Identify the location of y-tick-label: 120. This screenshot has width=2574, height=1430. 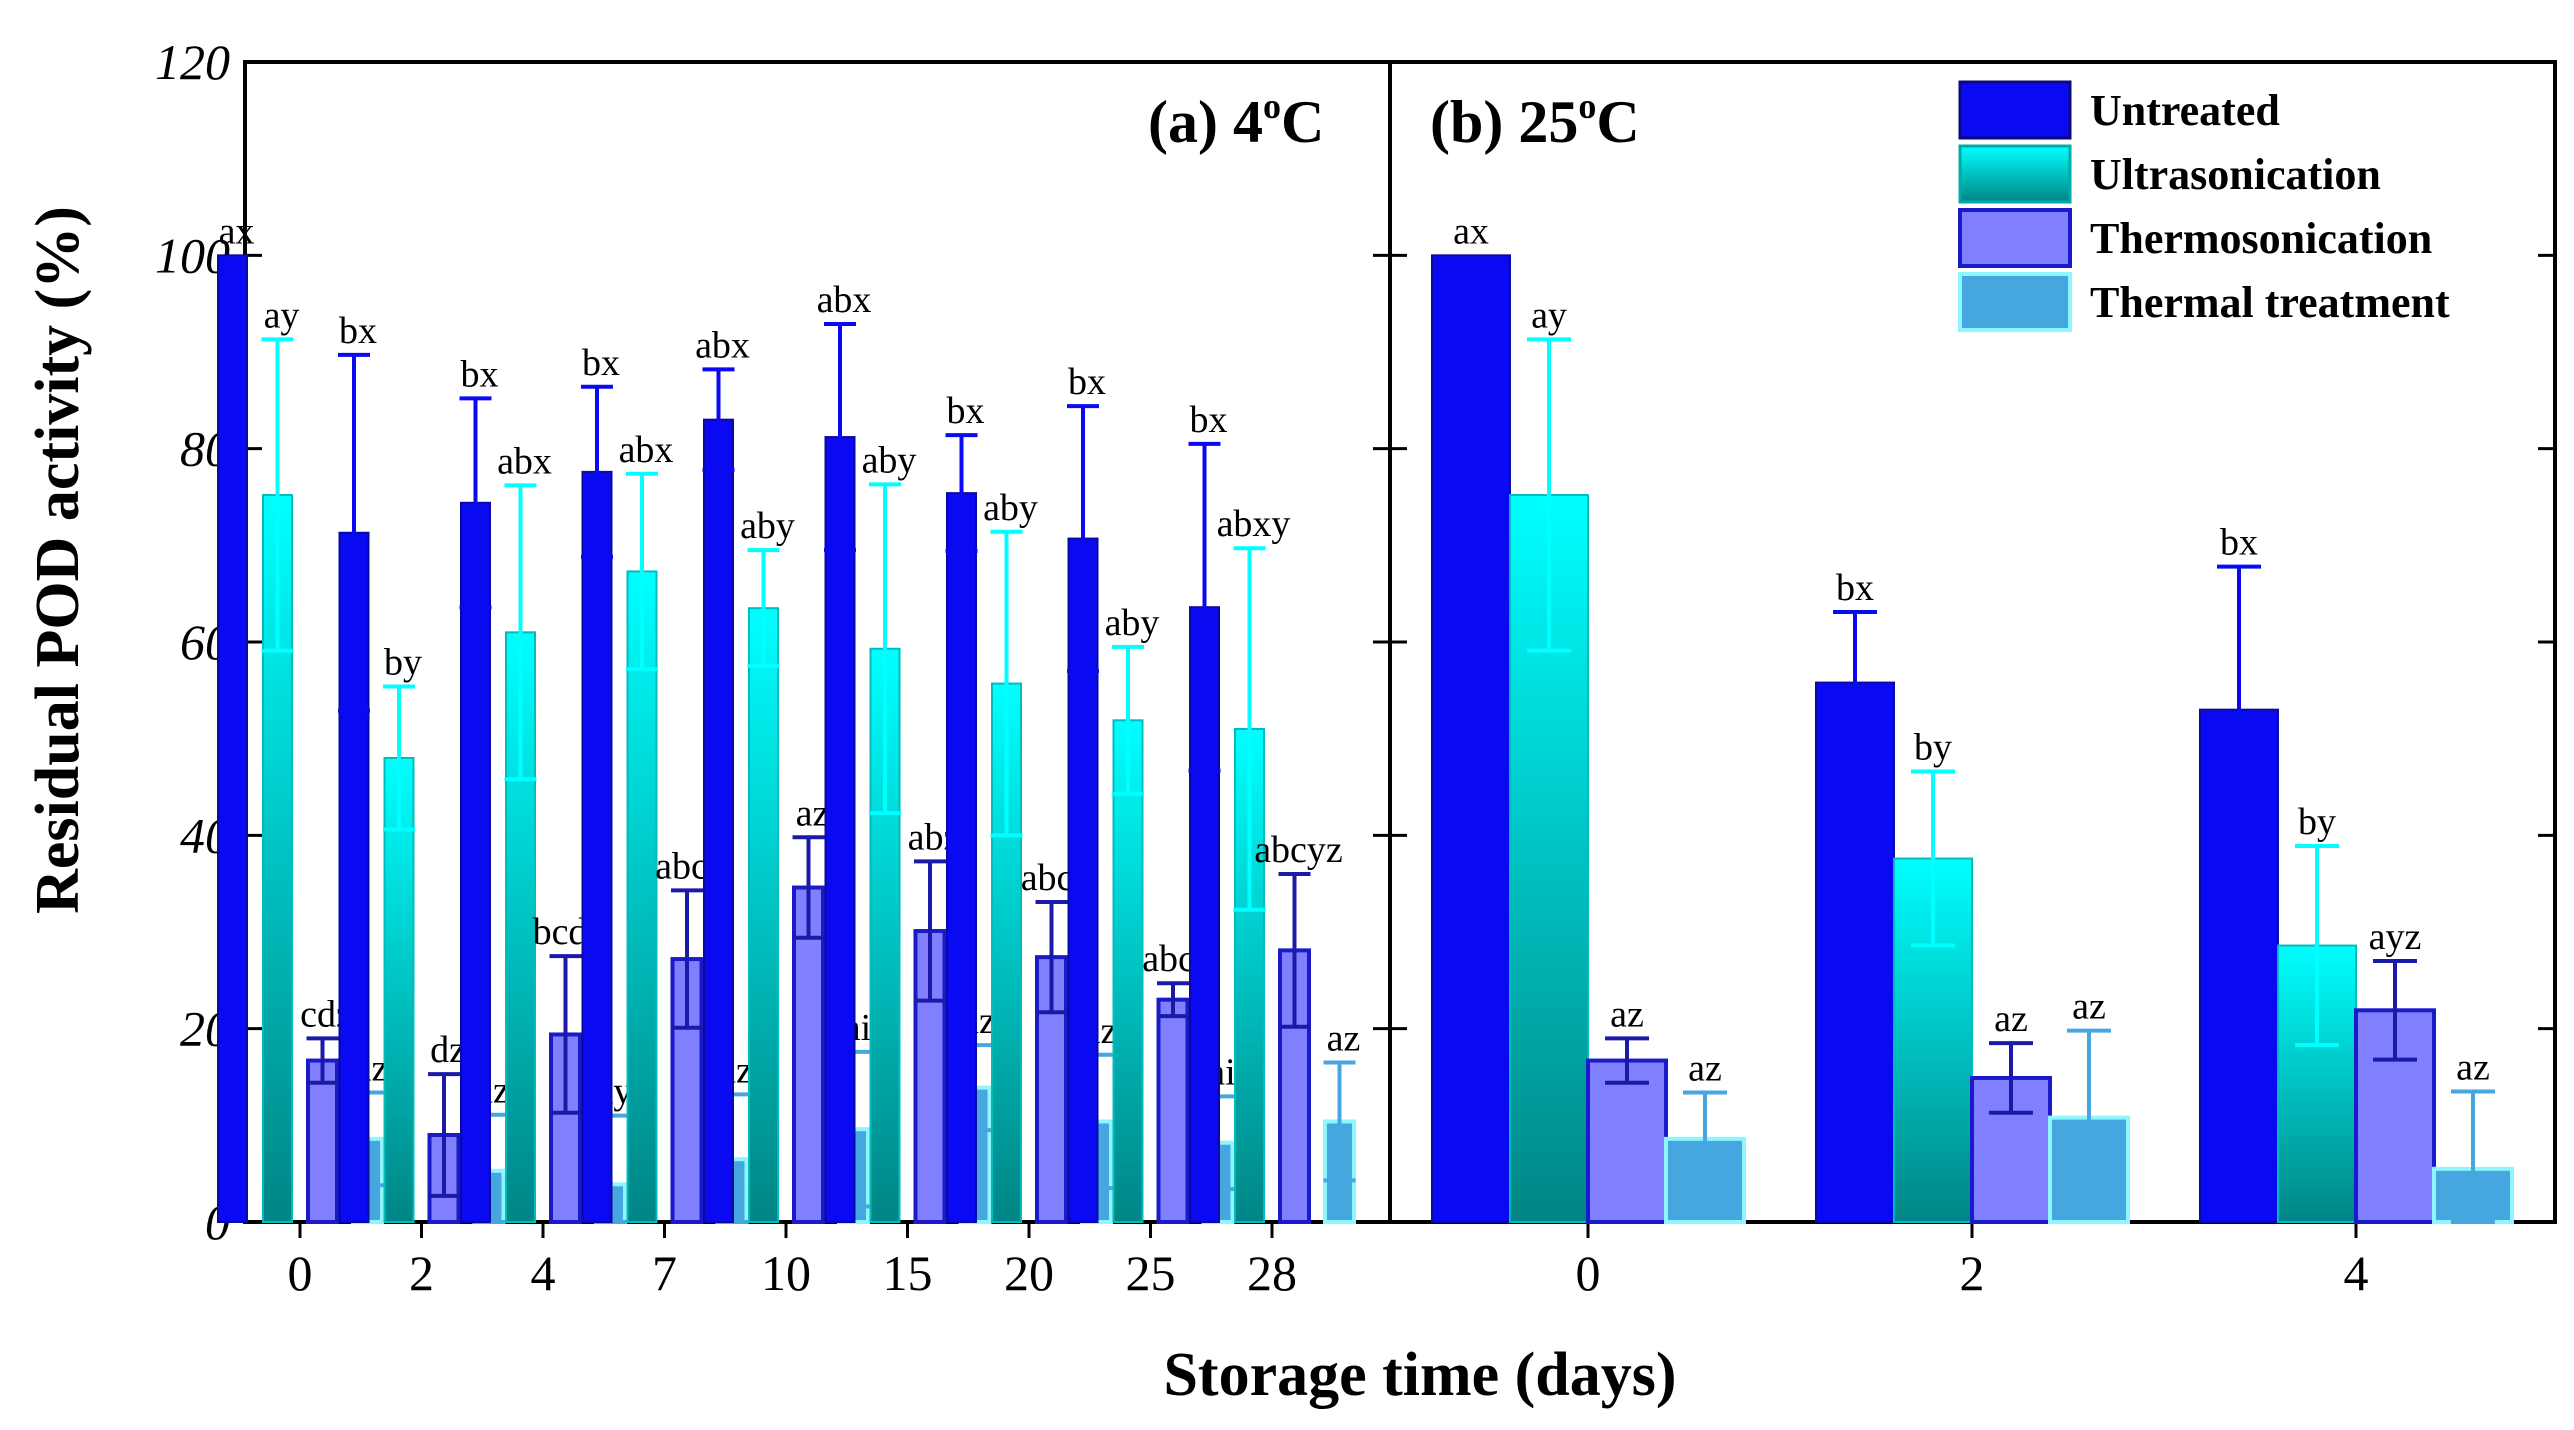
(192, 62).